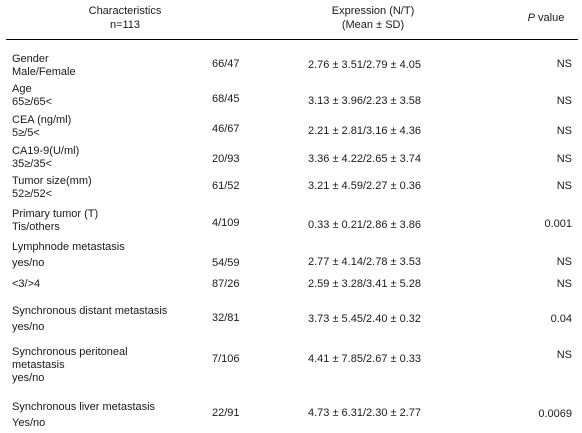 The height and width of the screenshot is (433, 582). I want to click on header-characteristics-label: Characteristics, so click(125, 11).